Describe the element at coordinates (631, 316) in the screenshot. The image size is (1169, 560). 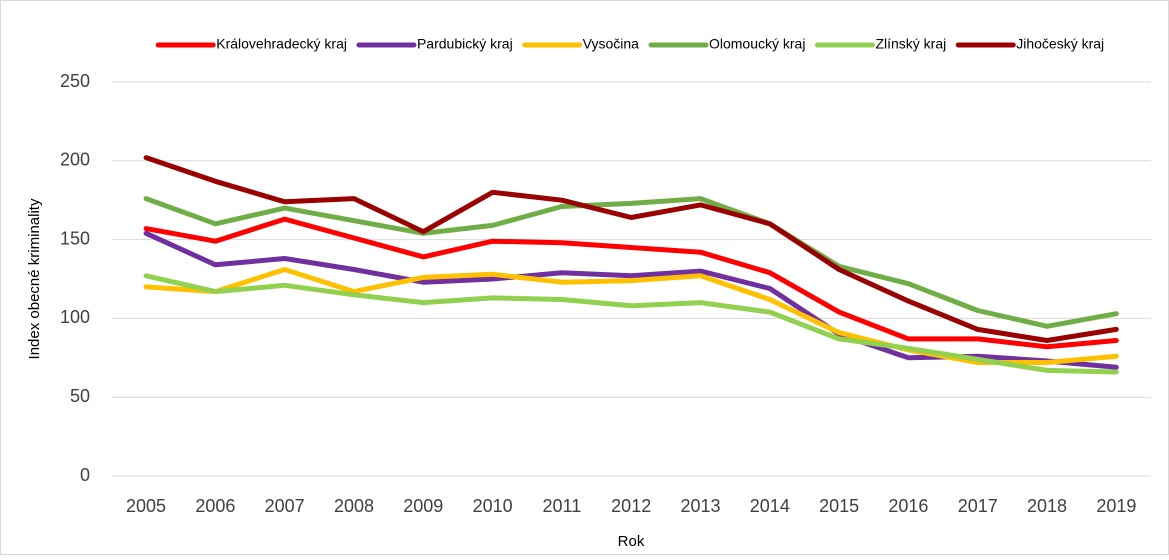
I see `data-line` at that location.